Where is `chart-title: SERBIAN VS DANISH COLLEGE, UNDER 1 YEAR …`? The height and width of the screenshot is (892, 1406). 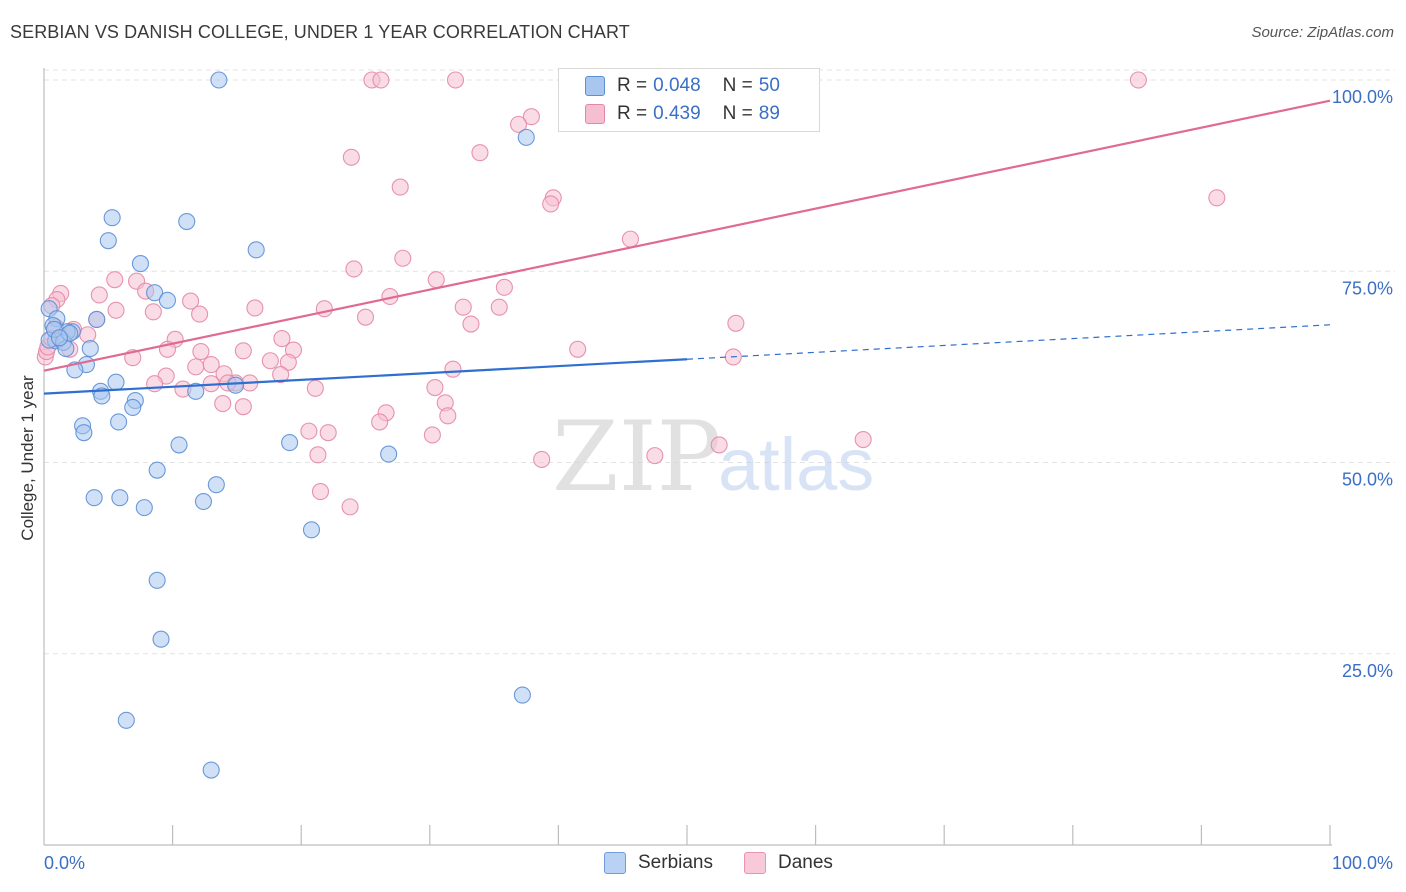
chart-title: SERBIAN VS DANISH COLLEGE, UNDER 1 YEAR … is located at coordinates (320, 32).